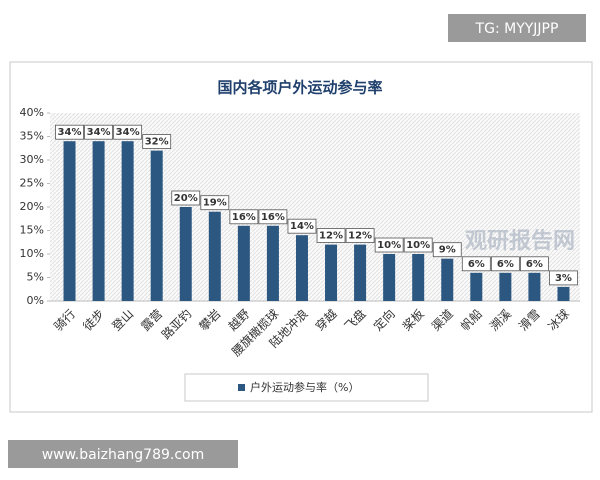 The height and width of the screenshot is (480, 600). I want to click on value-label: 20%, so click(186, 198).